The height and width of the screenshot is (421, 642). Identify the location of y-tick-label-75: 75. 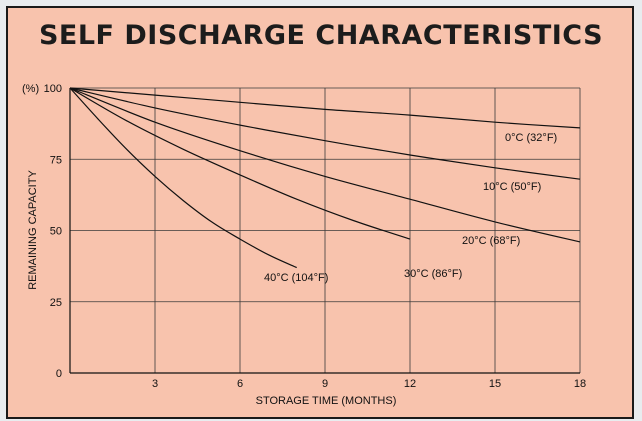
(56, 160).